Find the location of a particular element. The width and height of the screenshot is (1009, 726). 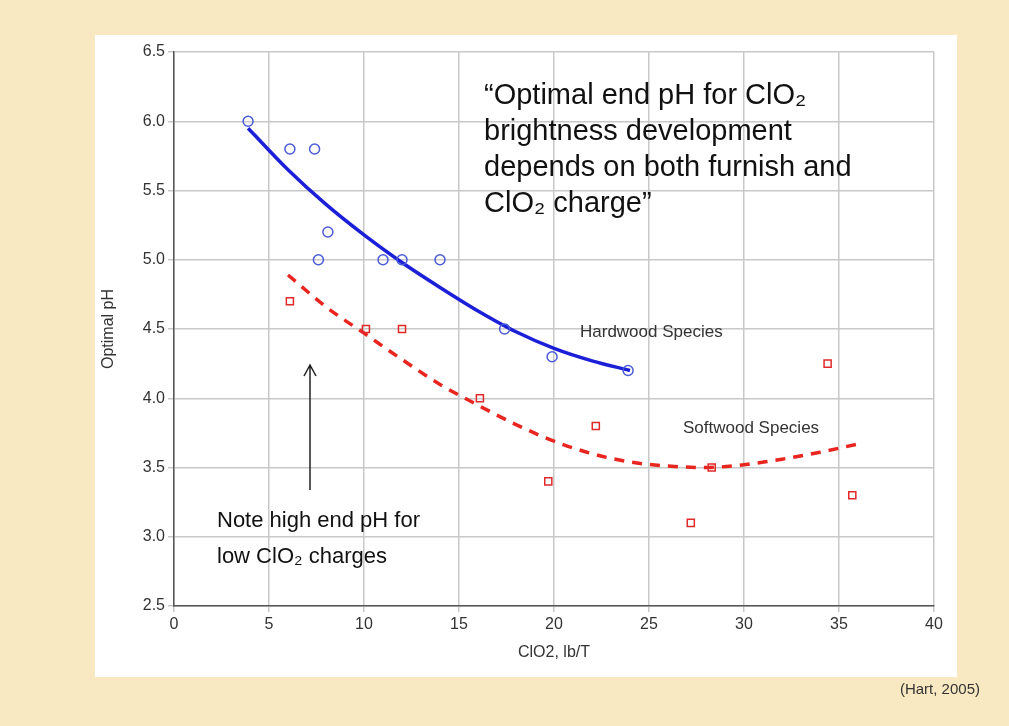

y-tick-label: 4.5 is located at coordinates (154, 328).